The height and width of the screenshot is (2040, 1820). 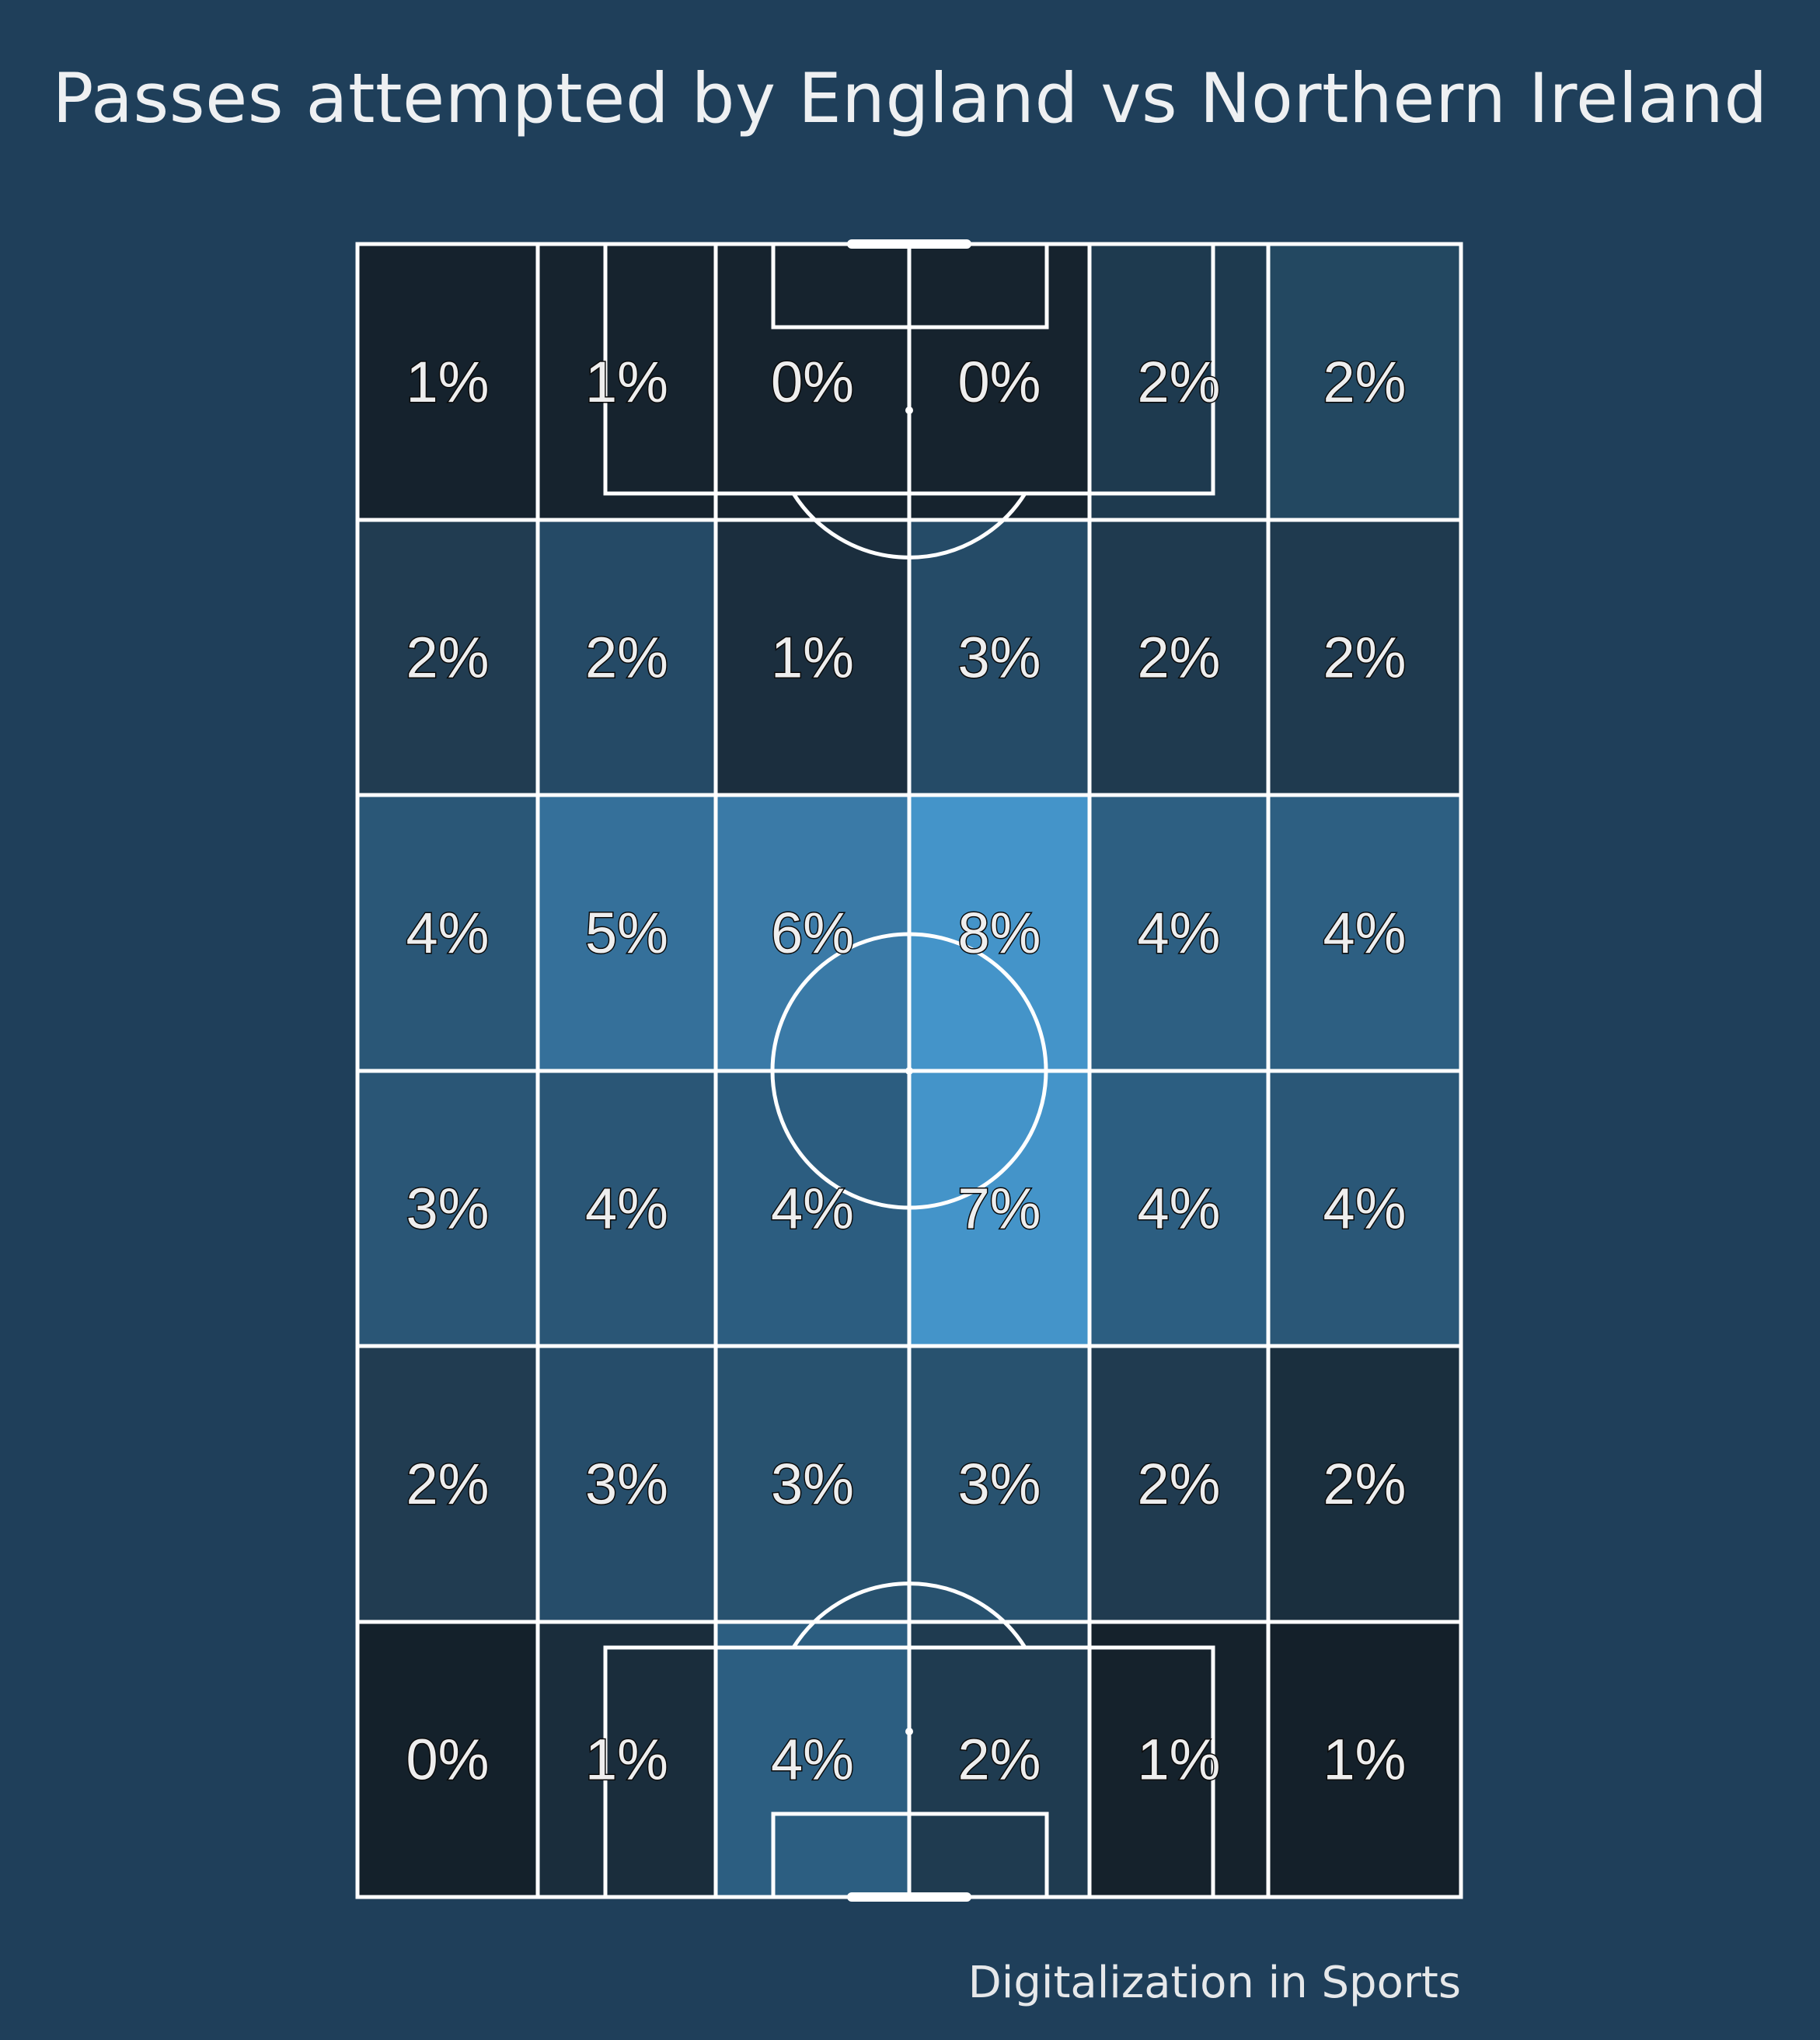 I want to click on heatmap-cell-r4-c3, so click(x=813, y=1208).